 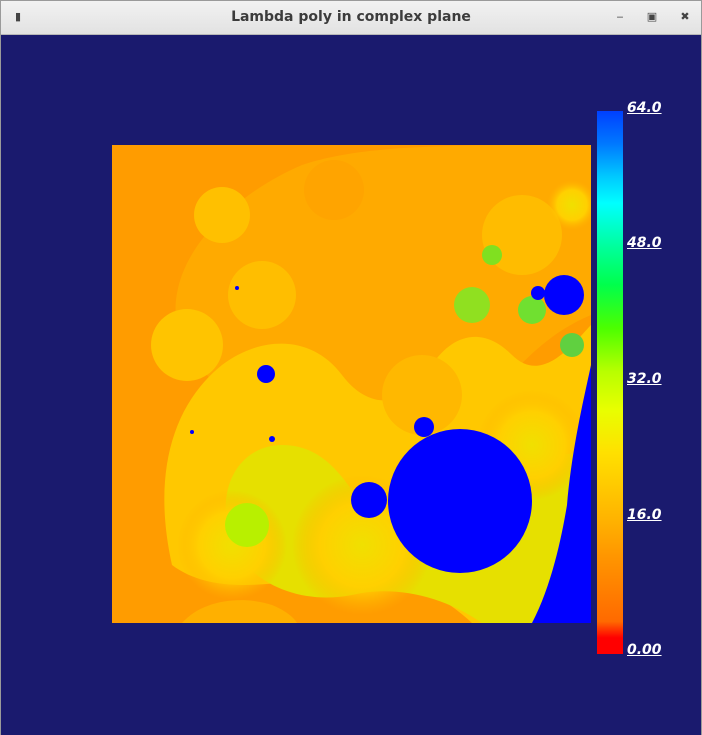 I want to click on colorbar-tick-label: 64.0, so click(x=644, y=108).